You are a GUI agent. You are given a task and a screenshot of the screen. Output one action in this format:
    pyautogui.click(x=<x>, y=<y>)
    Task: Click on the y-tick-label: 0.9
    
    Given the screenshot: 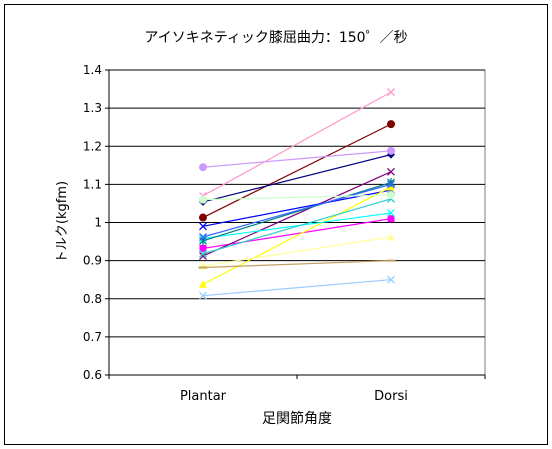 What is the action you would take?
    pyautogui.click(x=92, y=261)
    